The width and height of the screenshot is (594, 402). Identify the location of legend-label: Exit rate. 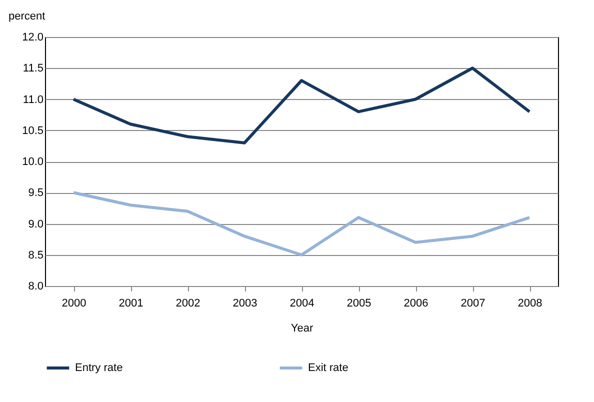
(328, 368).